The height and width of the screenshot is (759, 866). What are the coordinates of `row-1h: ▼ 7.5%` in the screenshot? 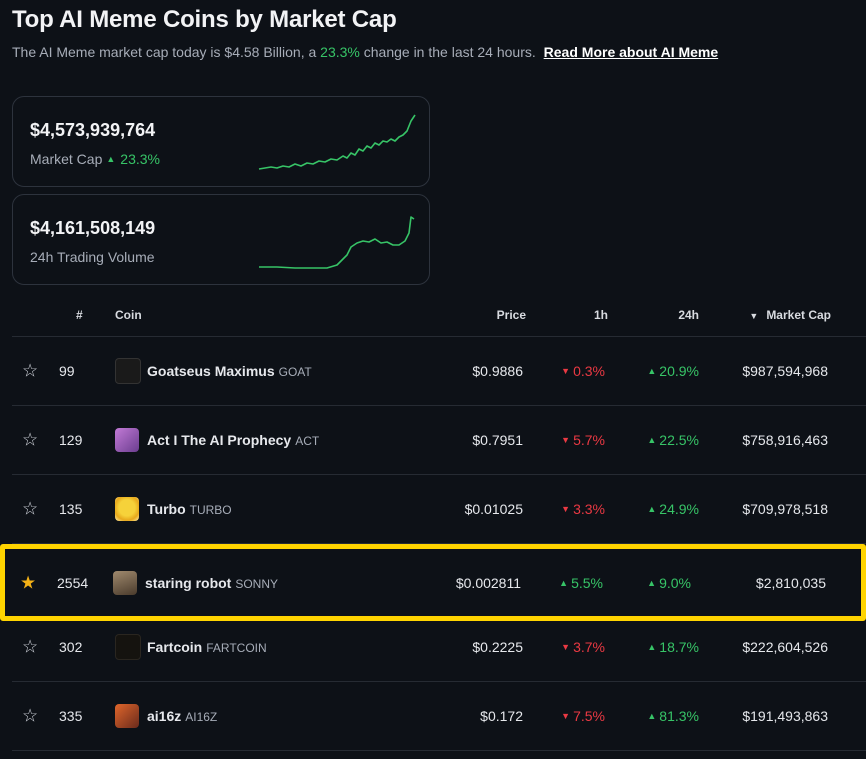 It's located at (583, 715).